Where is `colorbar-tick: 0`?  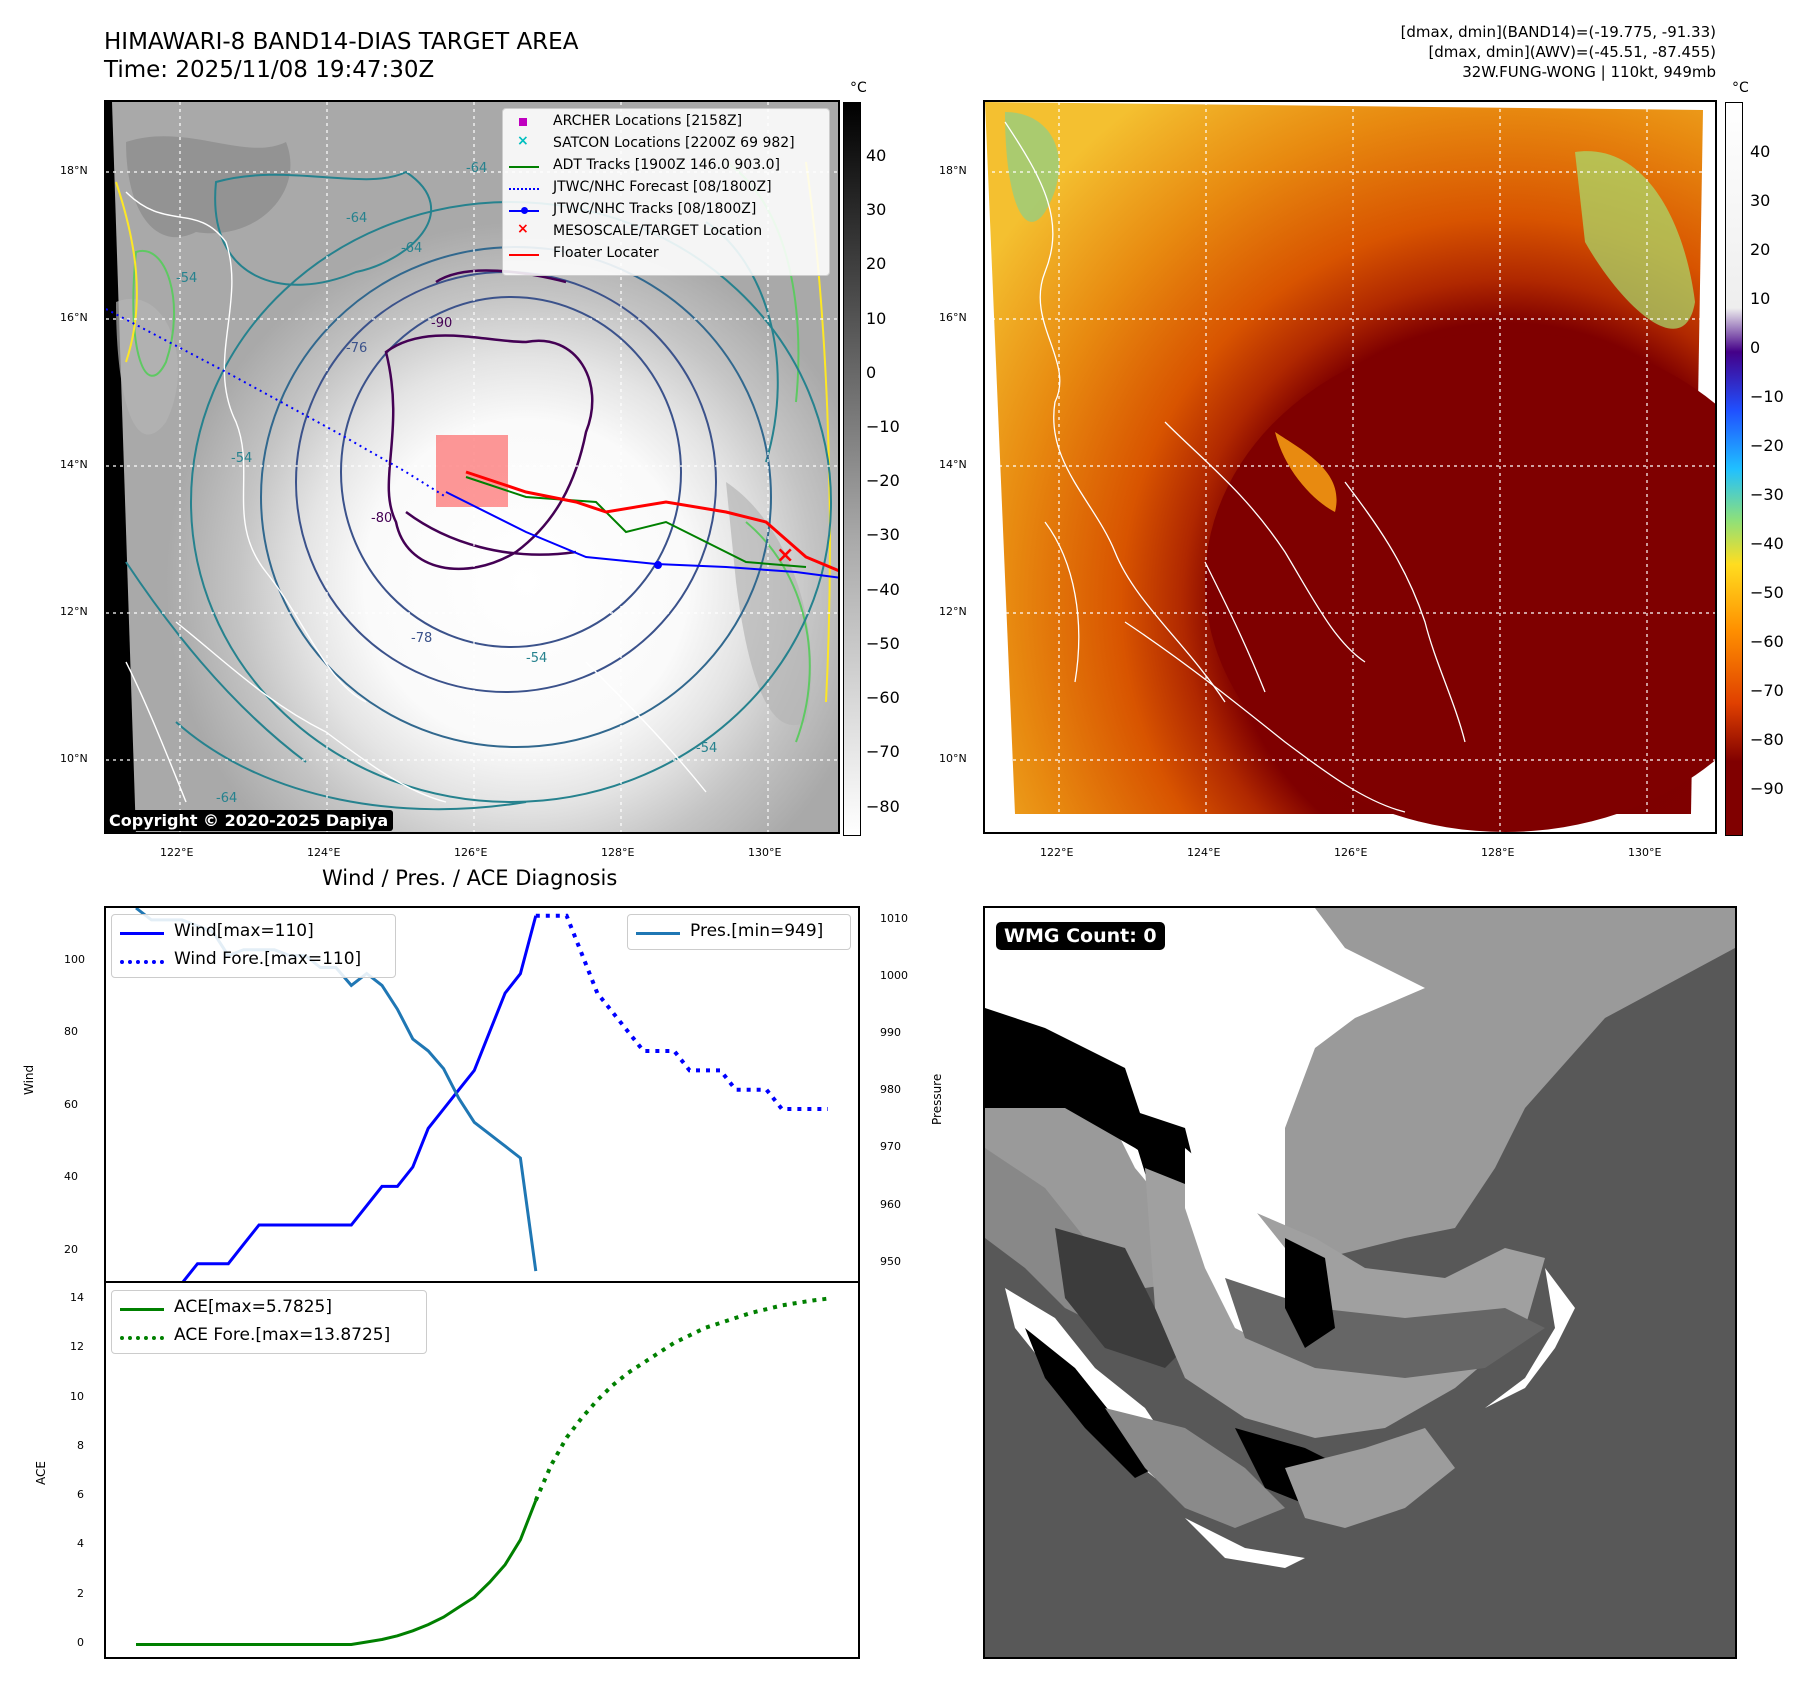 colorbar-tick: 0 is located at coordinates (871, 372).